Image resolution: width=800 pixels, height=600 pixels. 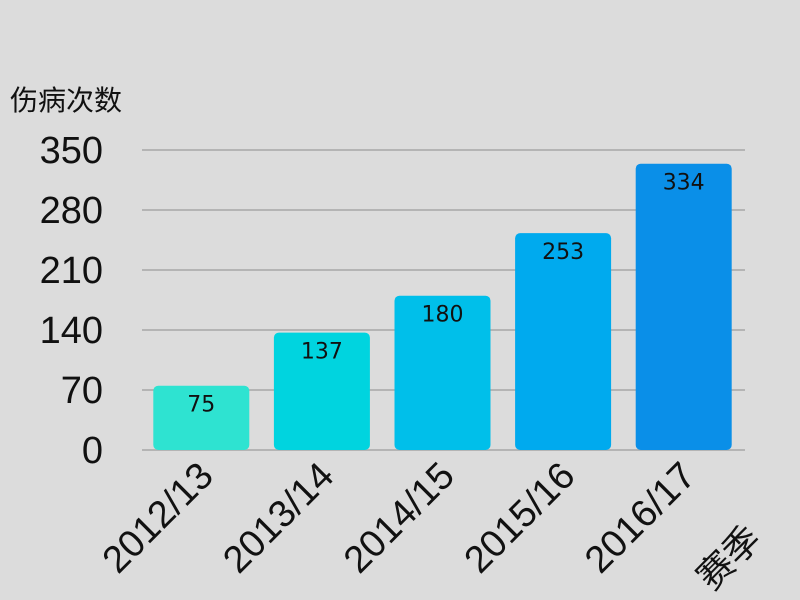 I want to click on data-label: 75, so click(x=201, y=405).